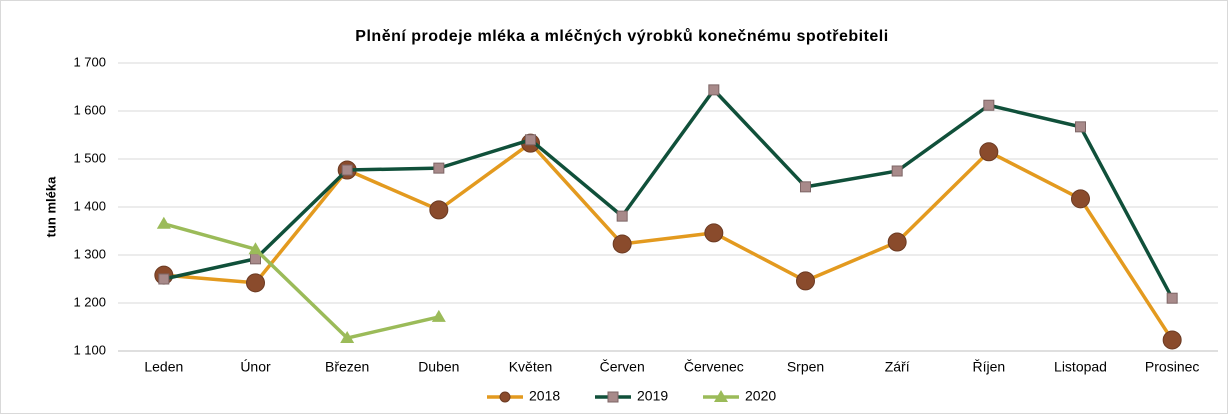  What do you see at coordinates (531, 367) in the screenshot?
I see `x-tick-label: Květen` at bounding box center [531, 367].